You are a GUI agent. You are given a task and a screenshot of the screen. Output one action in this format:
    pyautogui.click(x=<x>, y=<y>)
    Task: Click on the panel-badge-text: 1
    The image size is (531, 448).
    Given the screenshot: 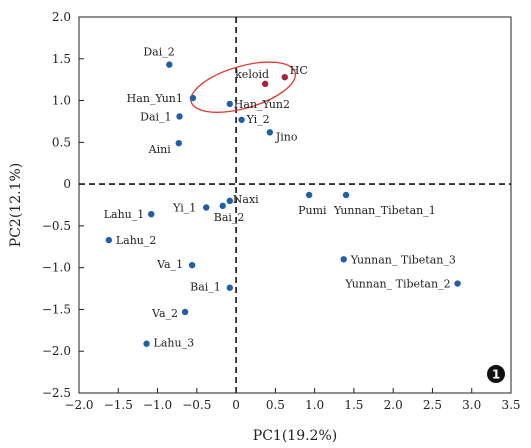 What is the action you would take?
    pyautogui.click(x=496, y=375)
    